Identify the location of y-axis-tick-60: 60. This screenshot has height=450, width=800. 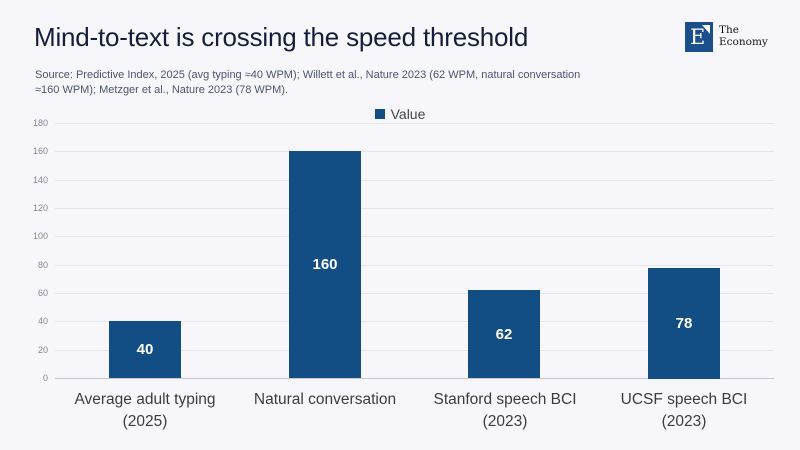
(42, 293).